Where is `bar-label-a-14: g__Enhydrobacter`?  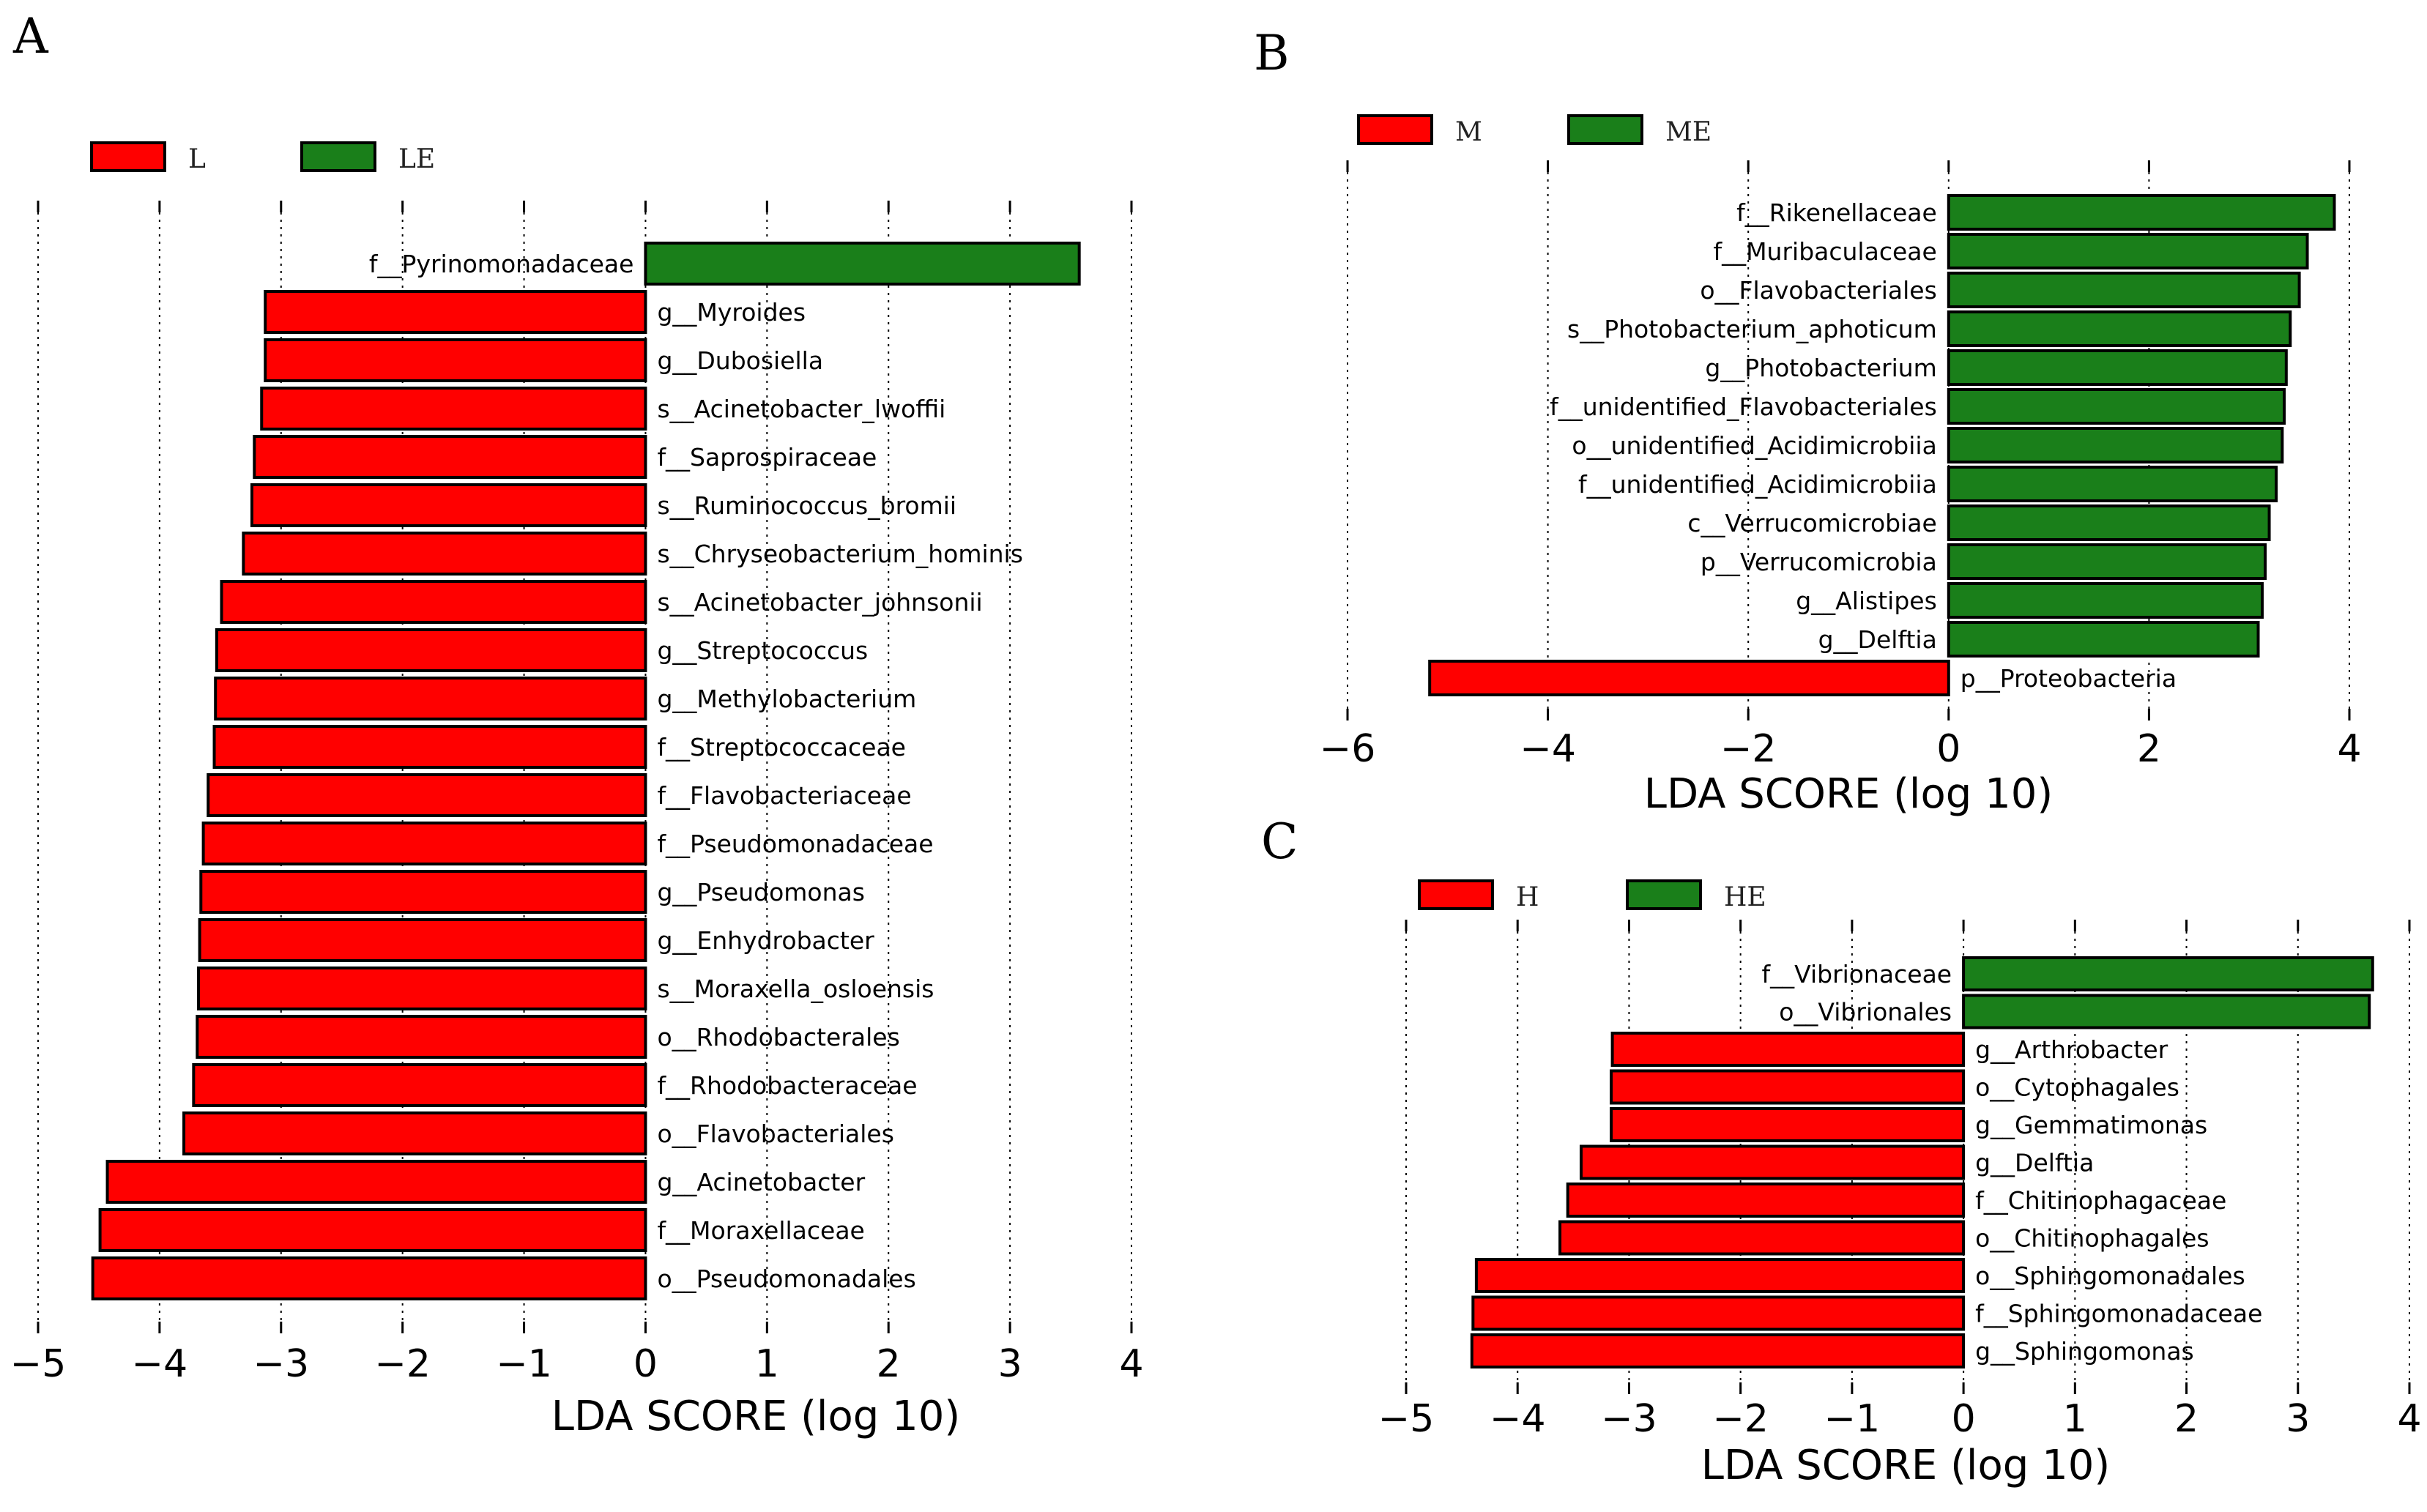
bar-label-a-14: g__Enhydrobacter is located at coordinates (765, 940).